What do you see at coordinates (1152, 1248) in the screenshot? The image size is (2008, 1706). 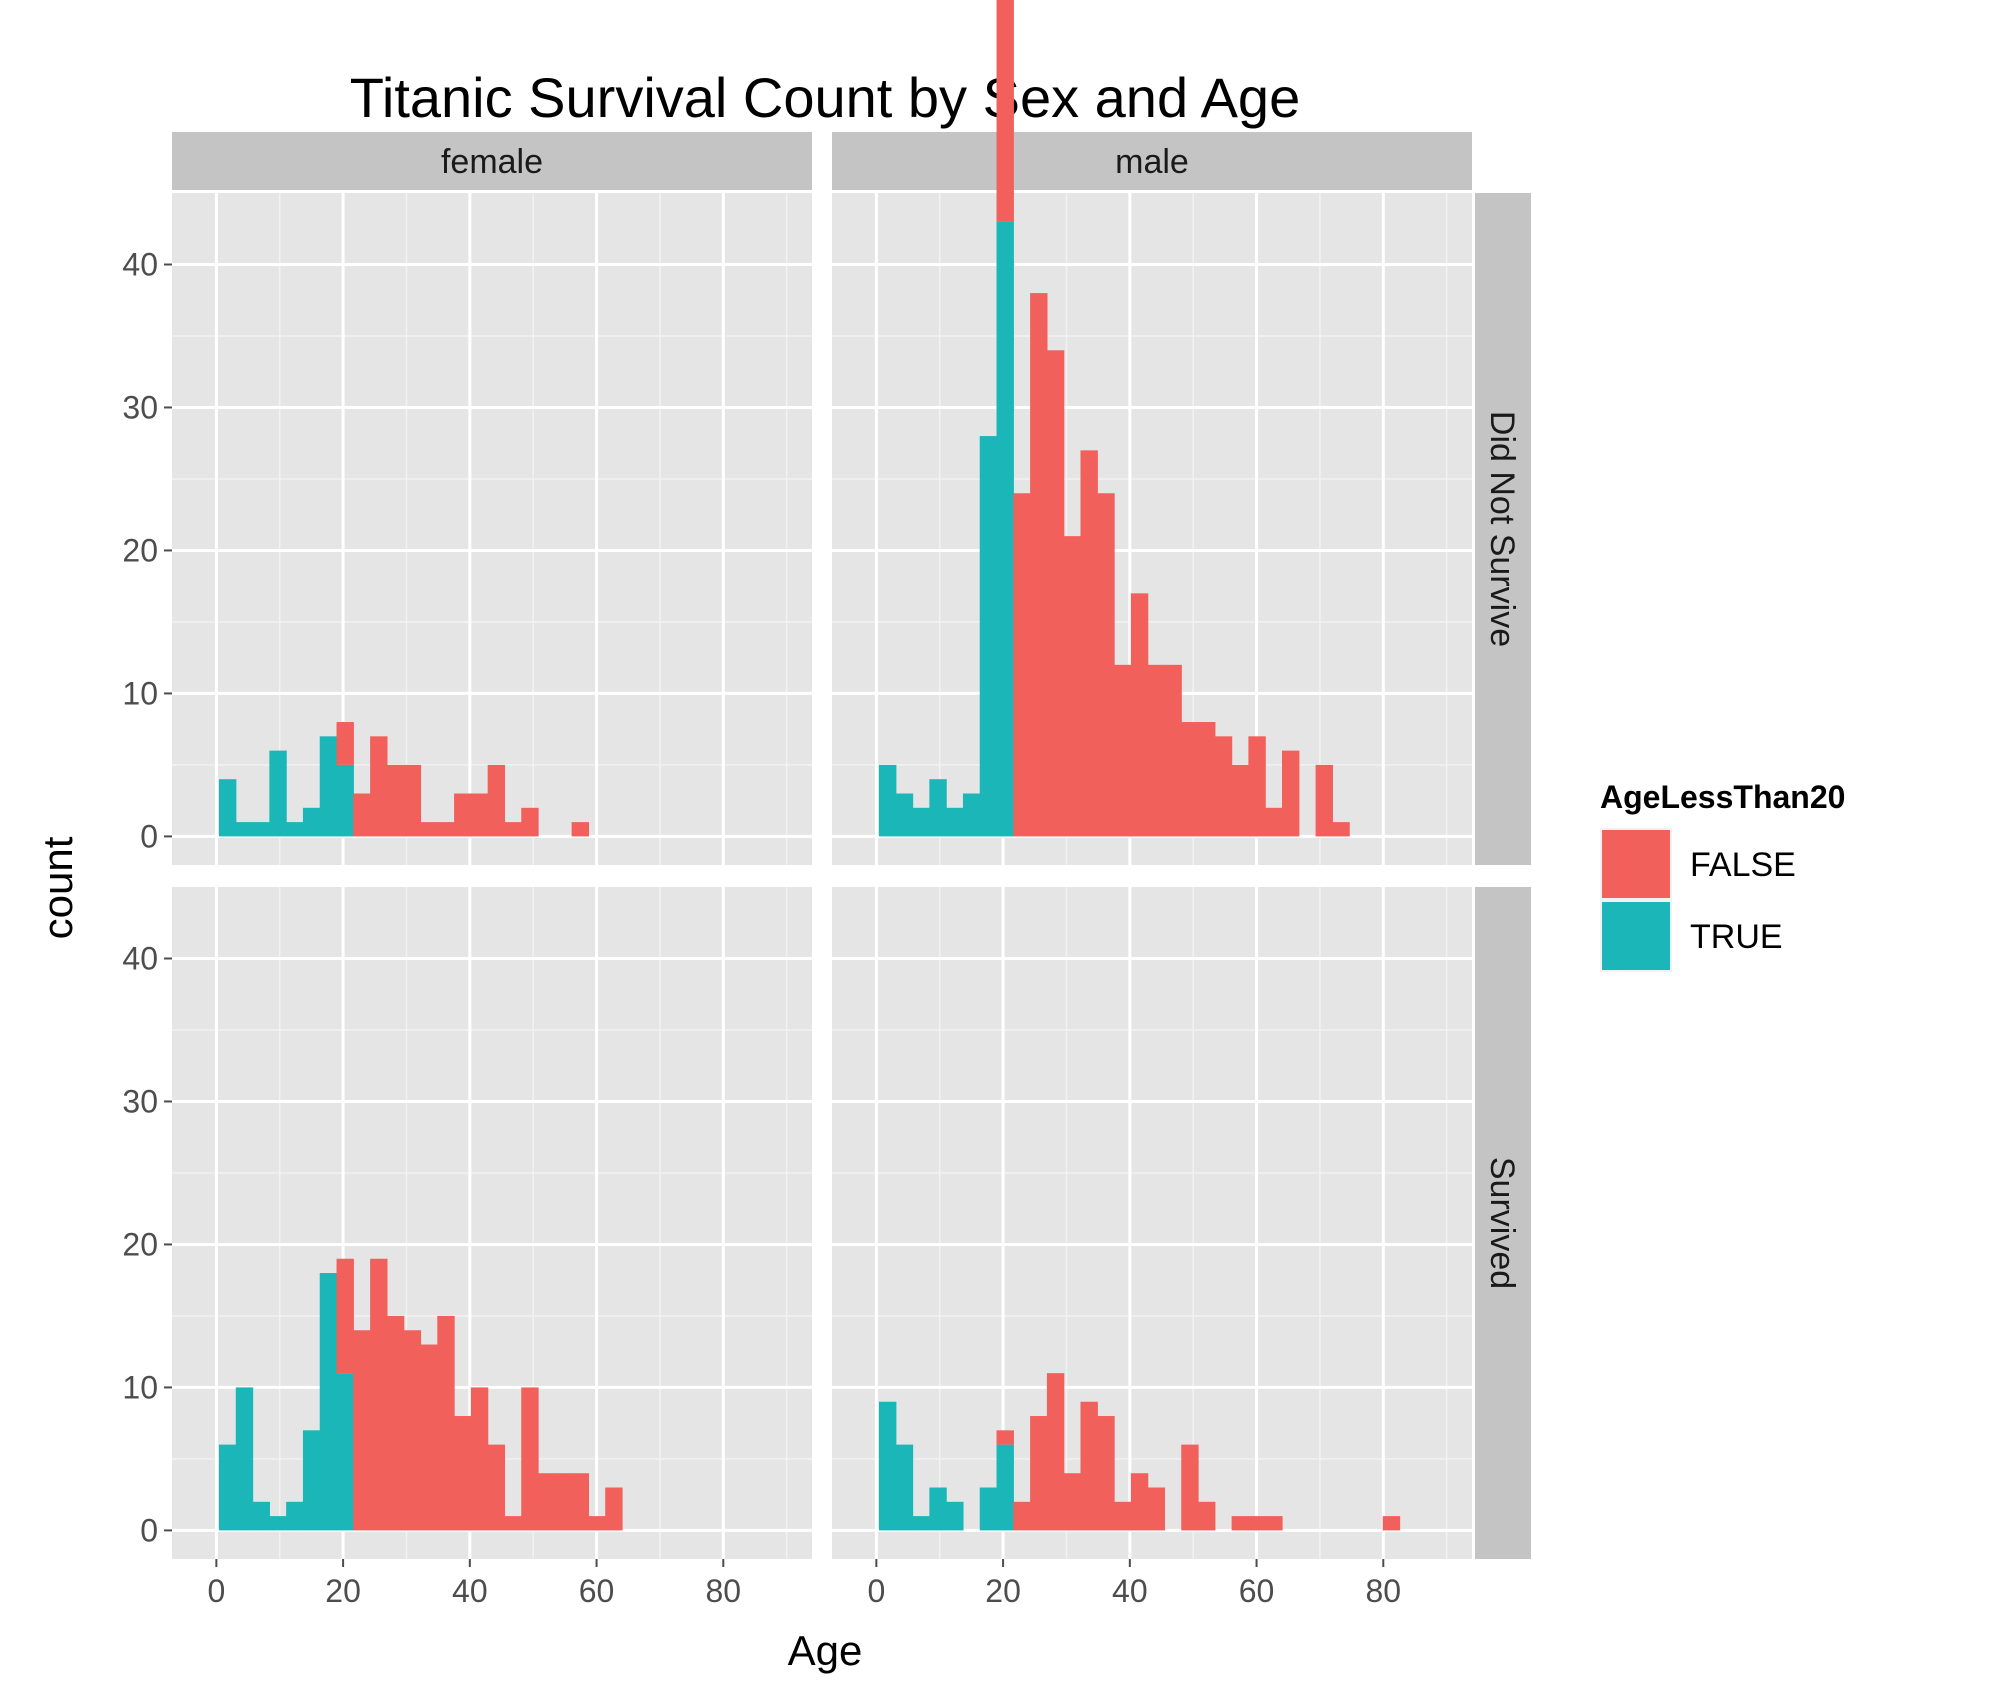 I see `panel-male-survived: 0 20 40 60 80` at bounding box center [1152, 1248].